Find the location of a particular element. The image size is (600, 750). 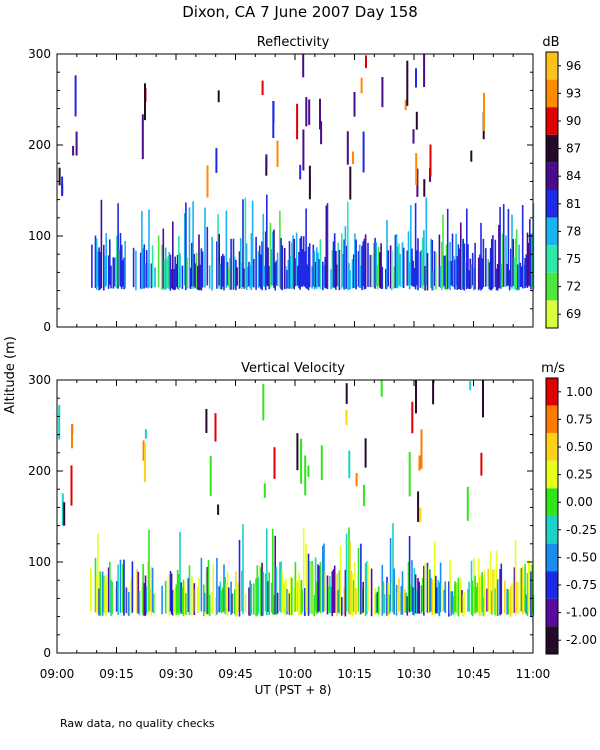

colorbar-label: 0.75 is located at coordinates (579, 419).